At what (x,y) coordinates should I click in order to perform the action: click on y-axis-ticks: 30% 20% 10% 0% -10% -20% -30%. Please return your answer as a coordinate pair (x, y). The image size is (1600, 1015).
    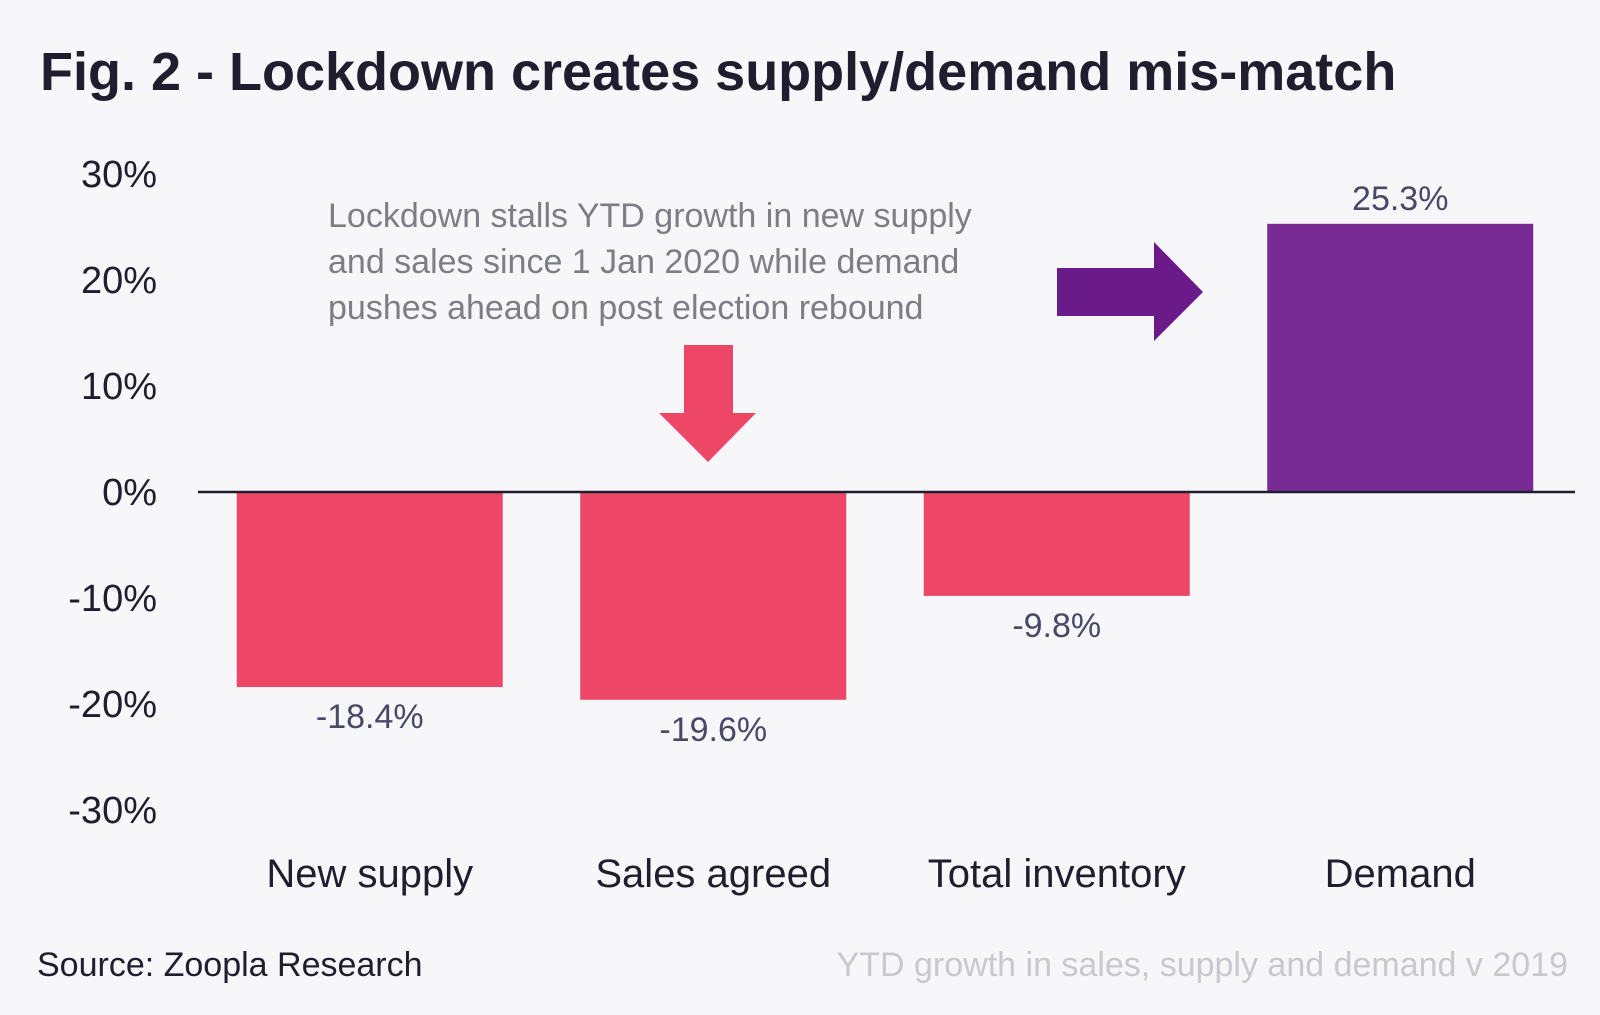
    Looking at the image, I should click on (112, 493).